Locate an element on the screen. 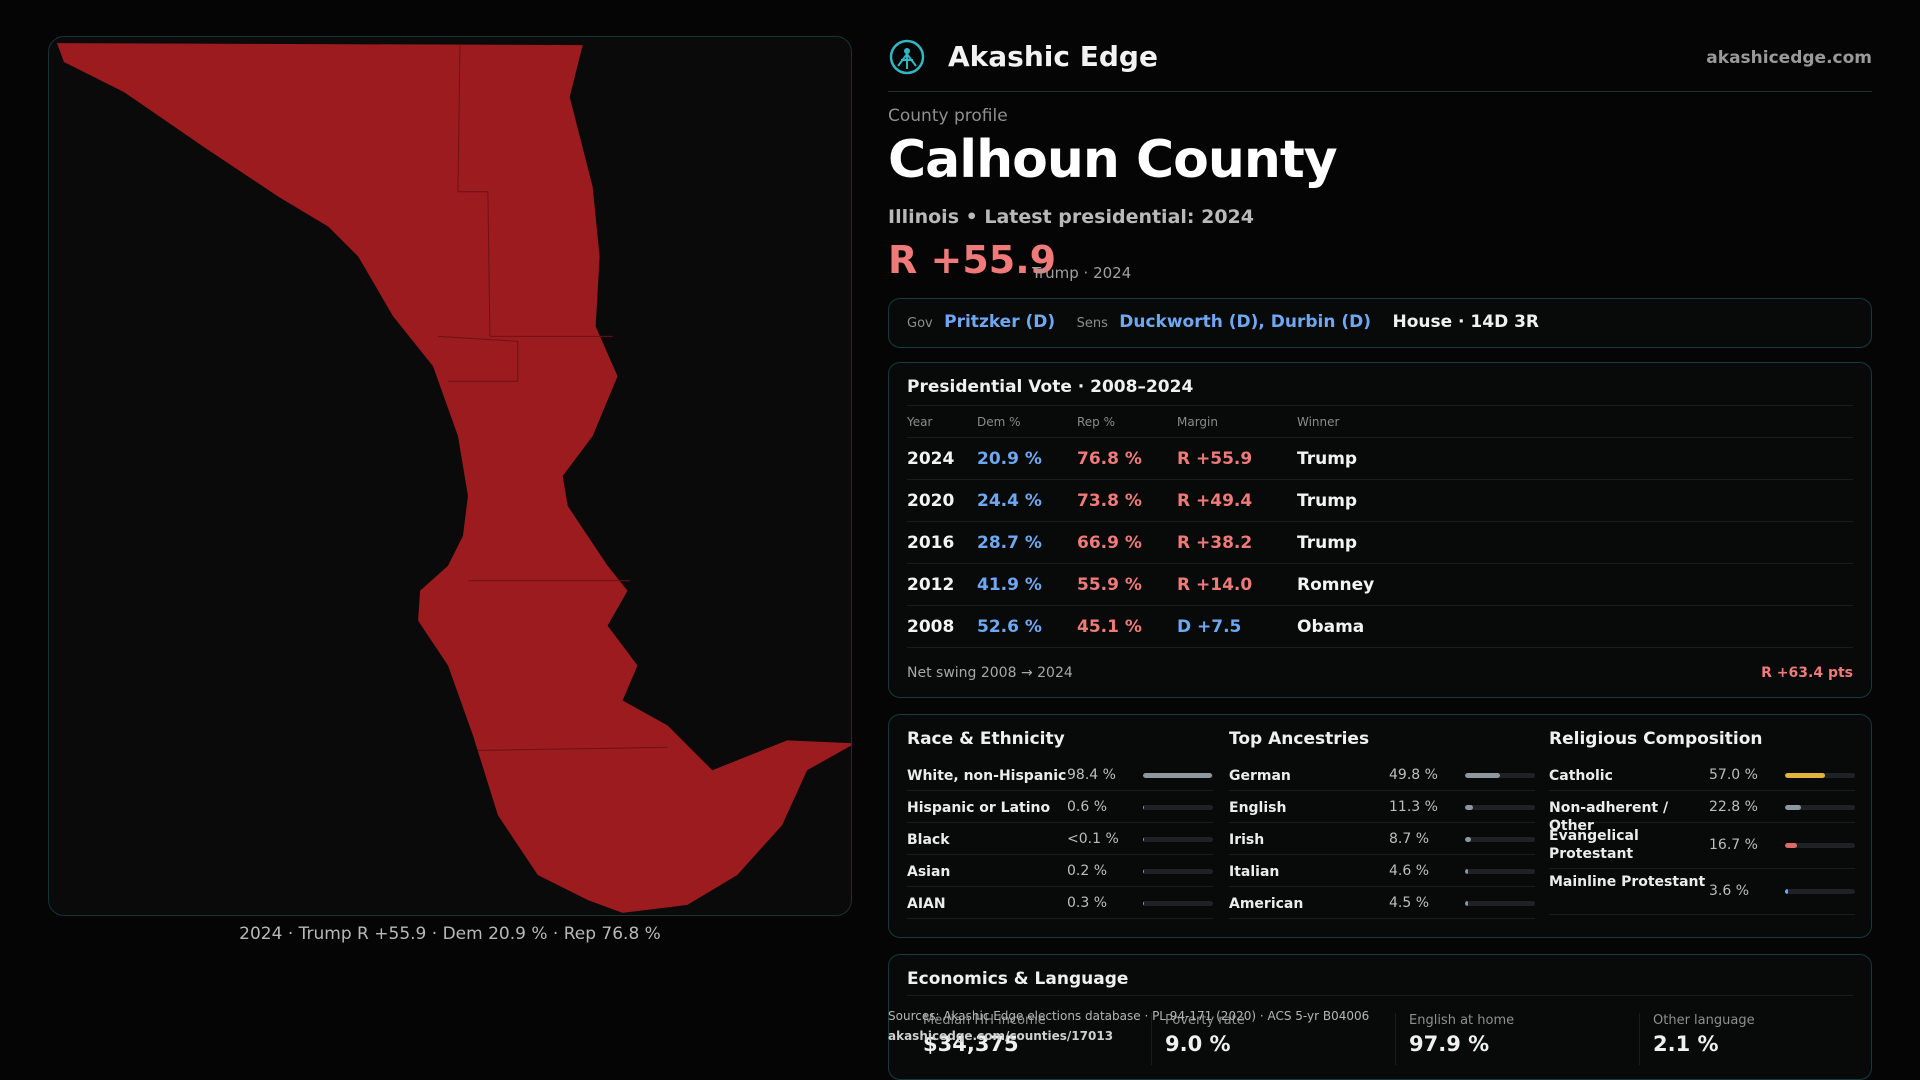 The image size is (1920, 1080). row-rep: 76.8 % is located at coordinates (1127, 458).